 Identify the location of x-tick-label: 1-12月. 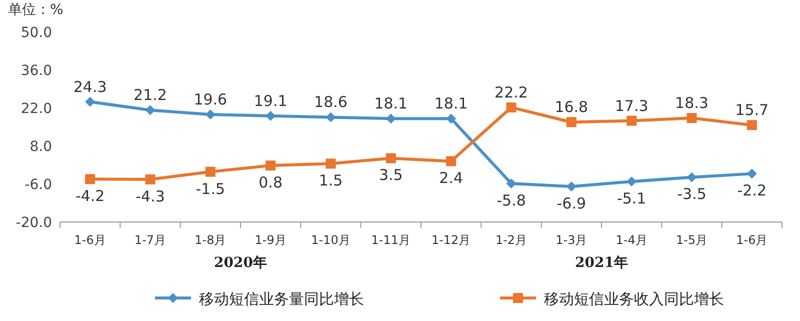
(451, 240).